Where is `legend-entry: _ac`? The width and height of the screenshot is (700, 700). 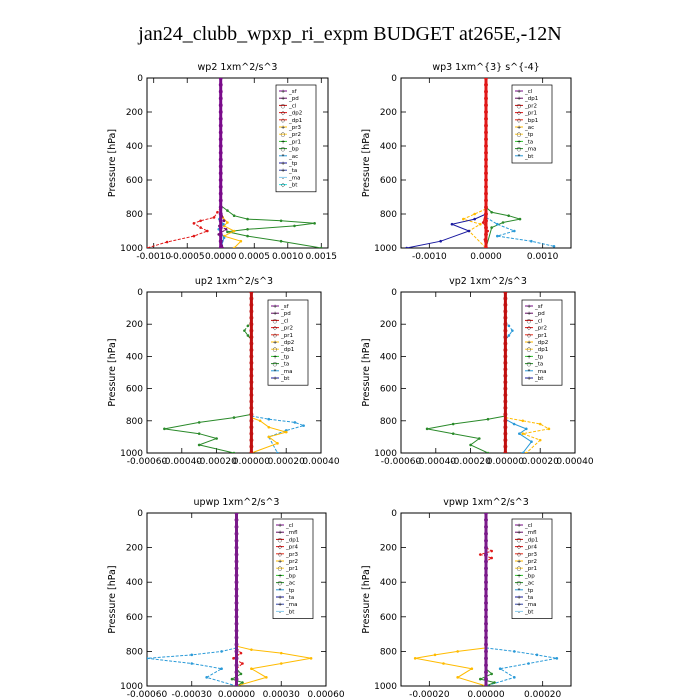 legend-entry: _ac is located at coordinates (290, 584).